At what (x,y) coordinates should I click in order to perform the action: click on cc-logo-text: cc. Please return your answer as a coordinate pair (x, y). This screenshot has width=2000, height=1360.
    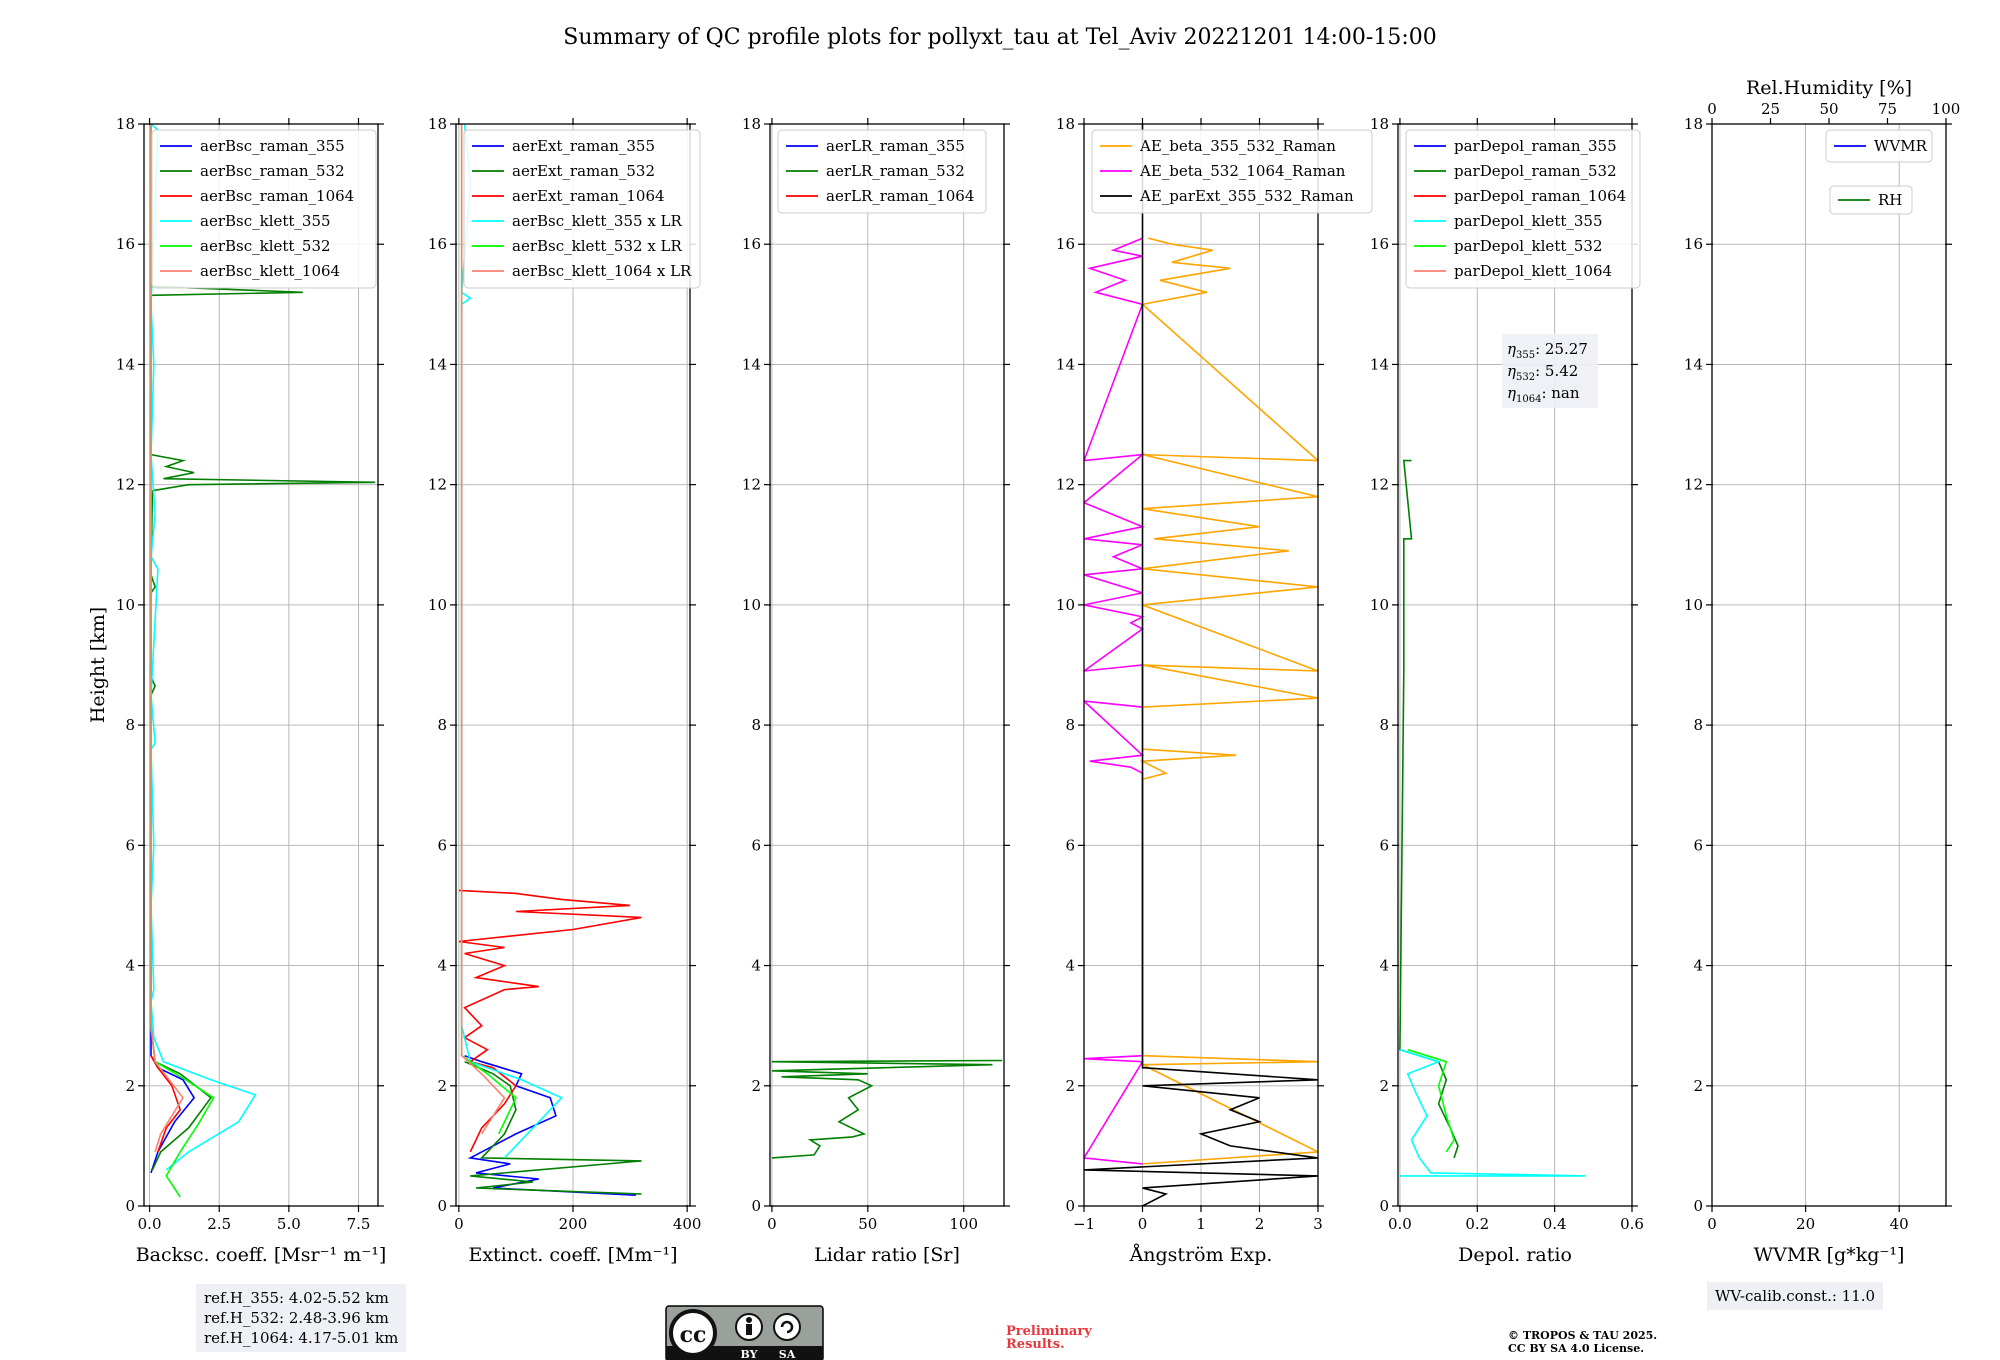
    Looking at the image, I should click on (693, 1335).